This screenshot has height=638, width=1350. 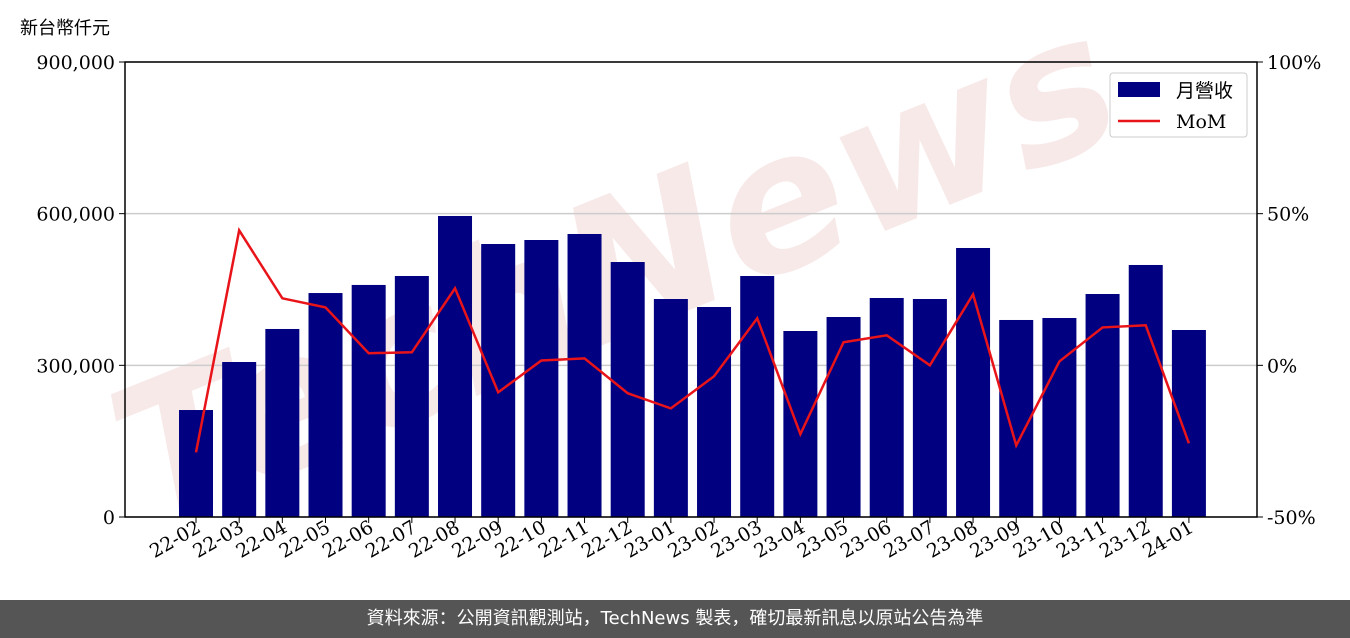 I want to click on y-tick-label: 300,000, so click(x=75, y=366).